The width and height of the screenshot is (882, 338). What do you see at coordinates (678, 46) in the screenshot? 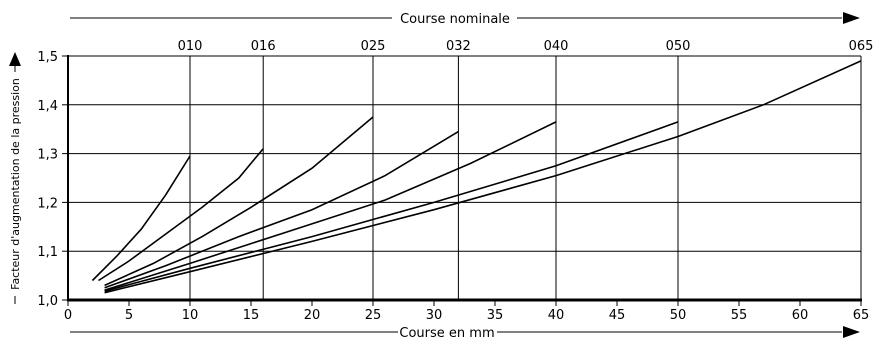
I see `series-label-050: 050` at bounding box center [678, 46].